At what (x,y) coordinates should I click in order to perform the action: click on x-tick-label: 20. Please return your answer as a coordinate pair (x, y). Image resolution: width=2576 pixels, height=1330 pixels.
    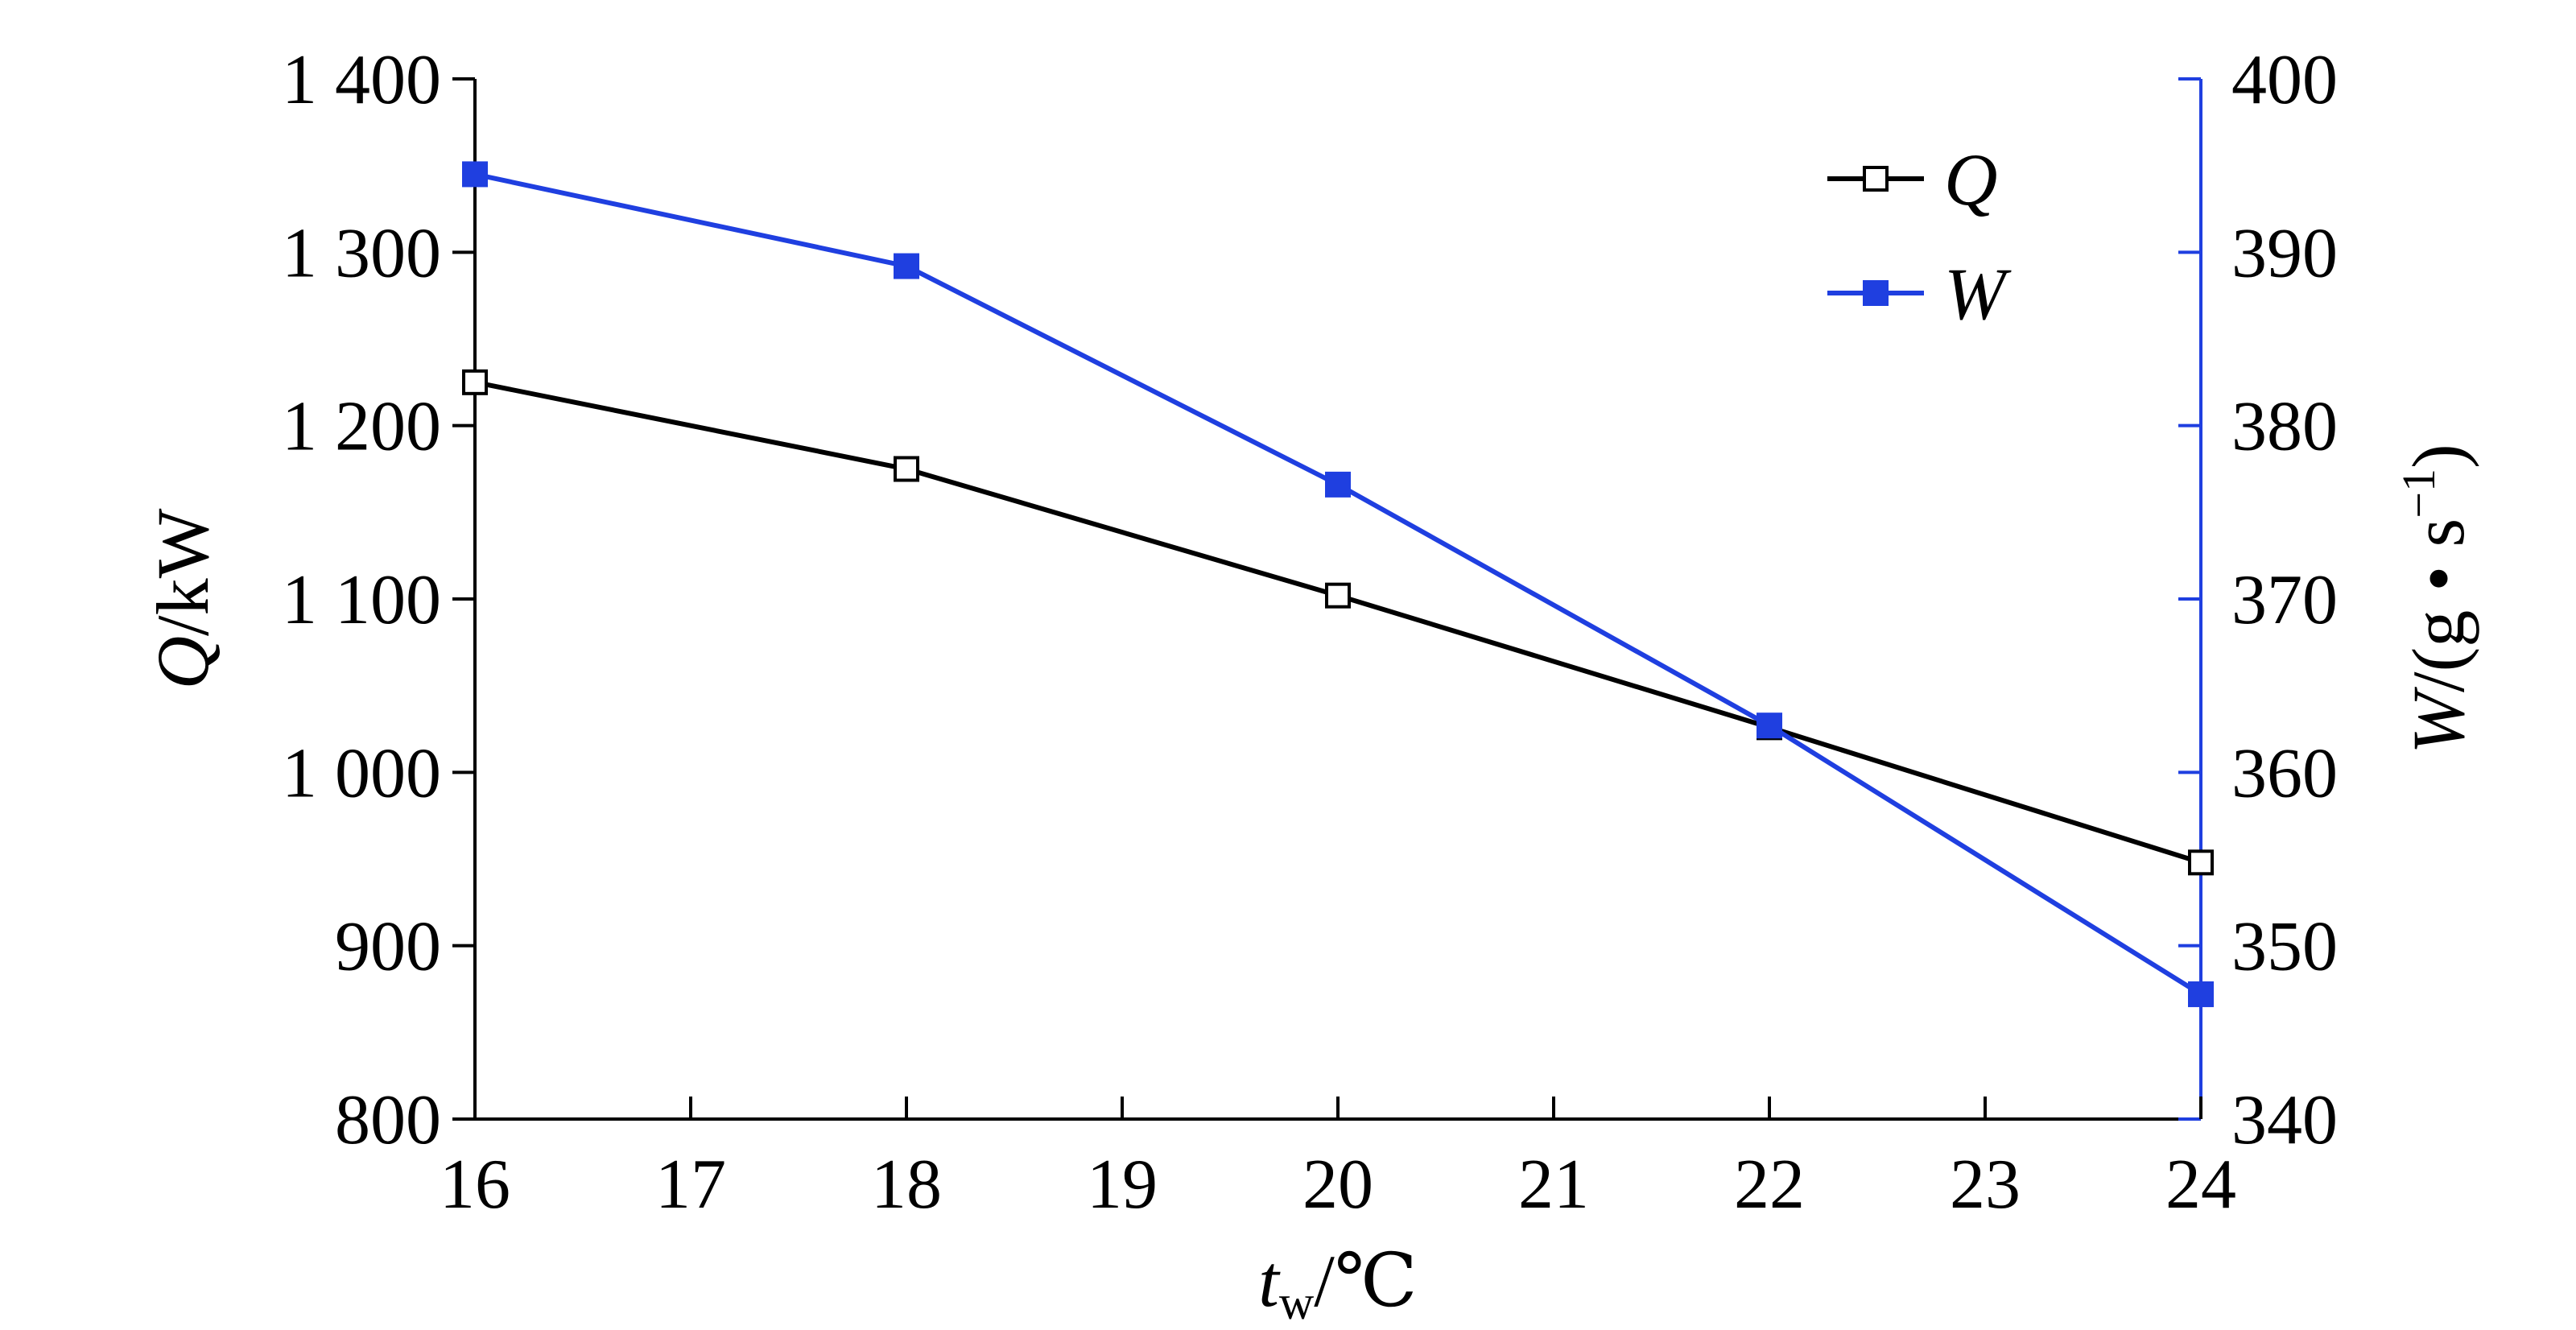
    Looking at the image, I should click on (1337, 1185).